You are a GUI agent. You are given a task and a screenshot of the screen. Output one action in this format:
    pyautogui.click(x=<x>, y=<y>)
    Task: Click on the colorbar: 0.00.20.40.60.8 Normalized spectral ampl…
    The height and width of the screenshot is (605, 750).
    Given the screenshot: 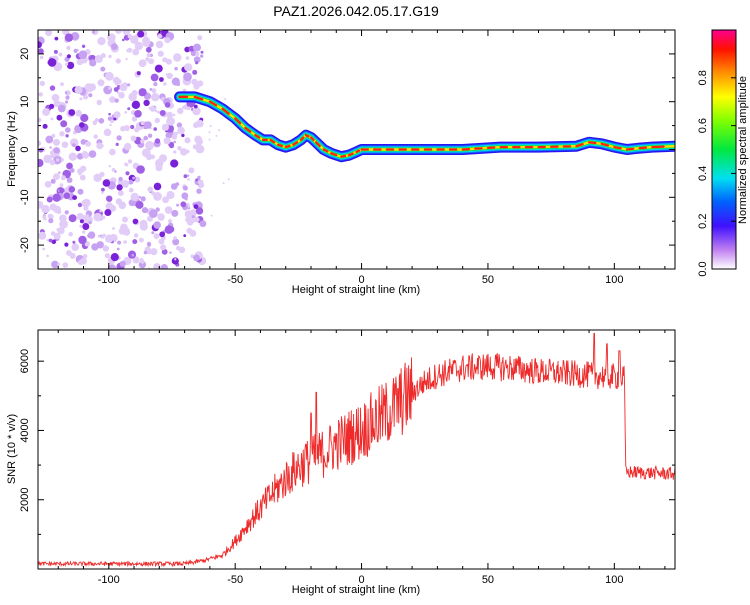 What is the action you would take?
    pyautogui.click(x=723, y=153)
    